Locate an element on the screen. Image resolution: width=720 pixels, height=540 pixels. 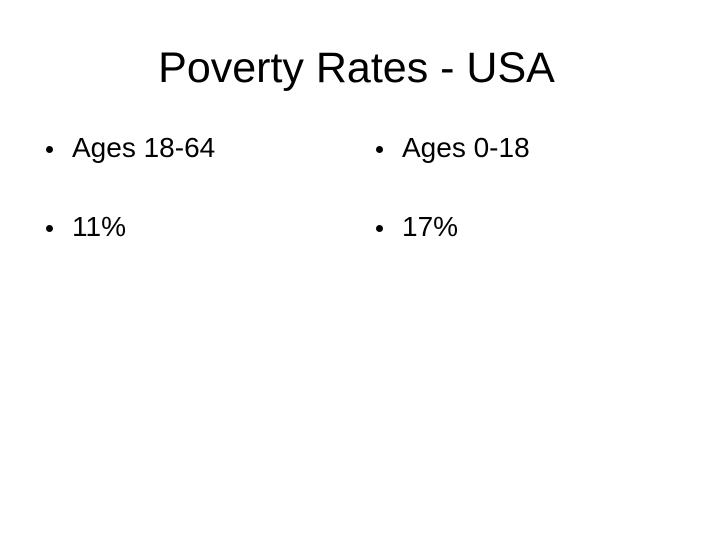
bullet-item: Ages 0-18 is located at coordinates (453, 148).